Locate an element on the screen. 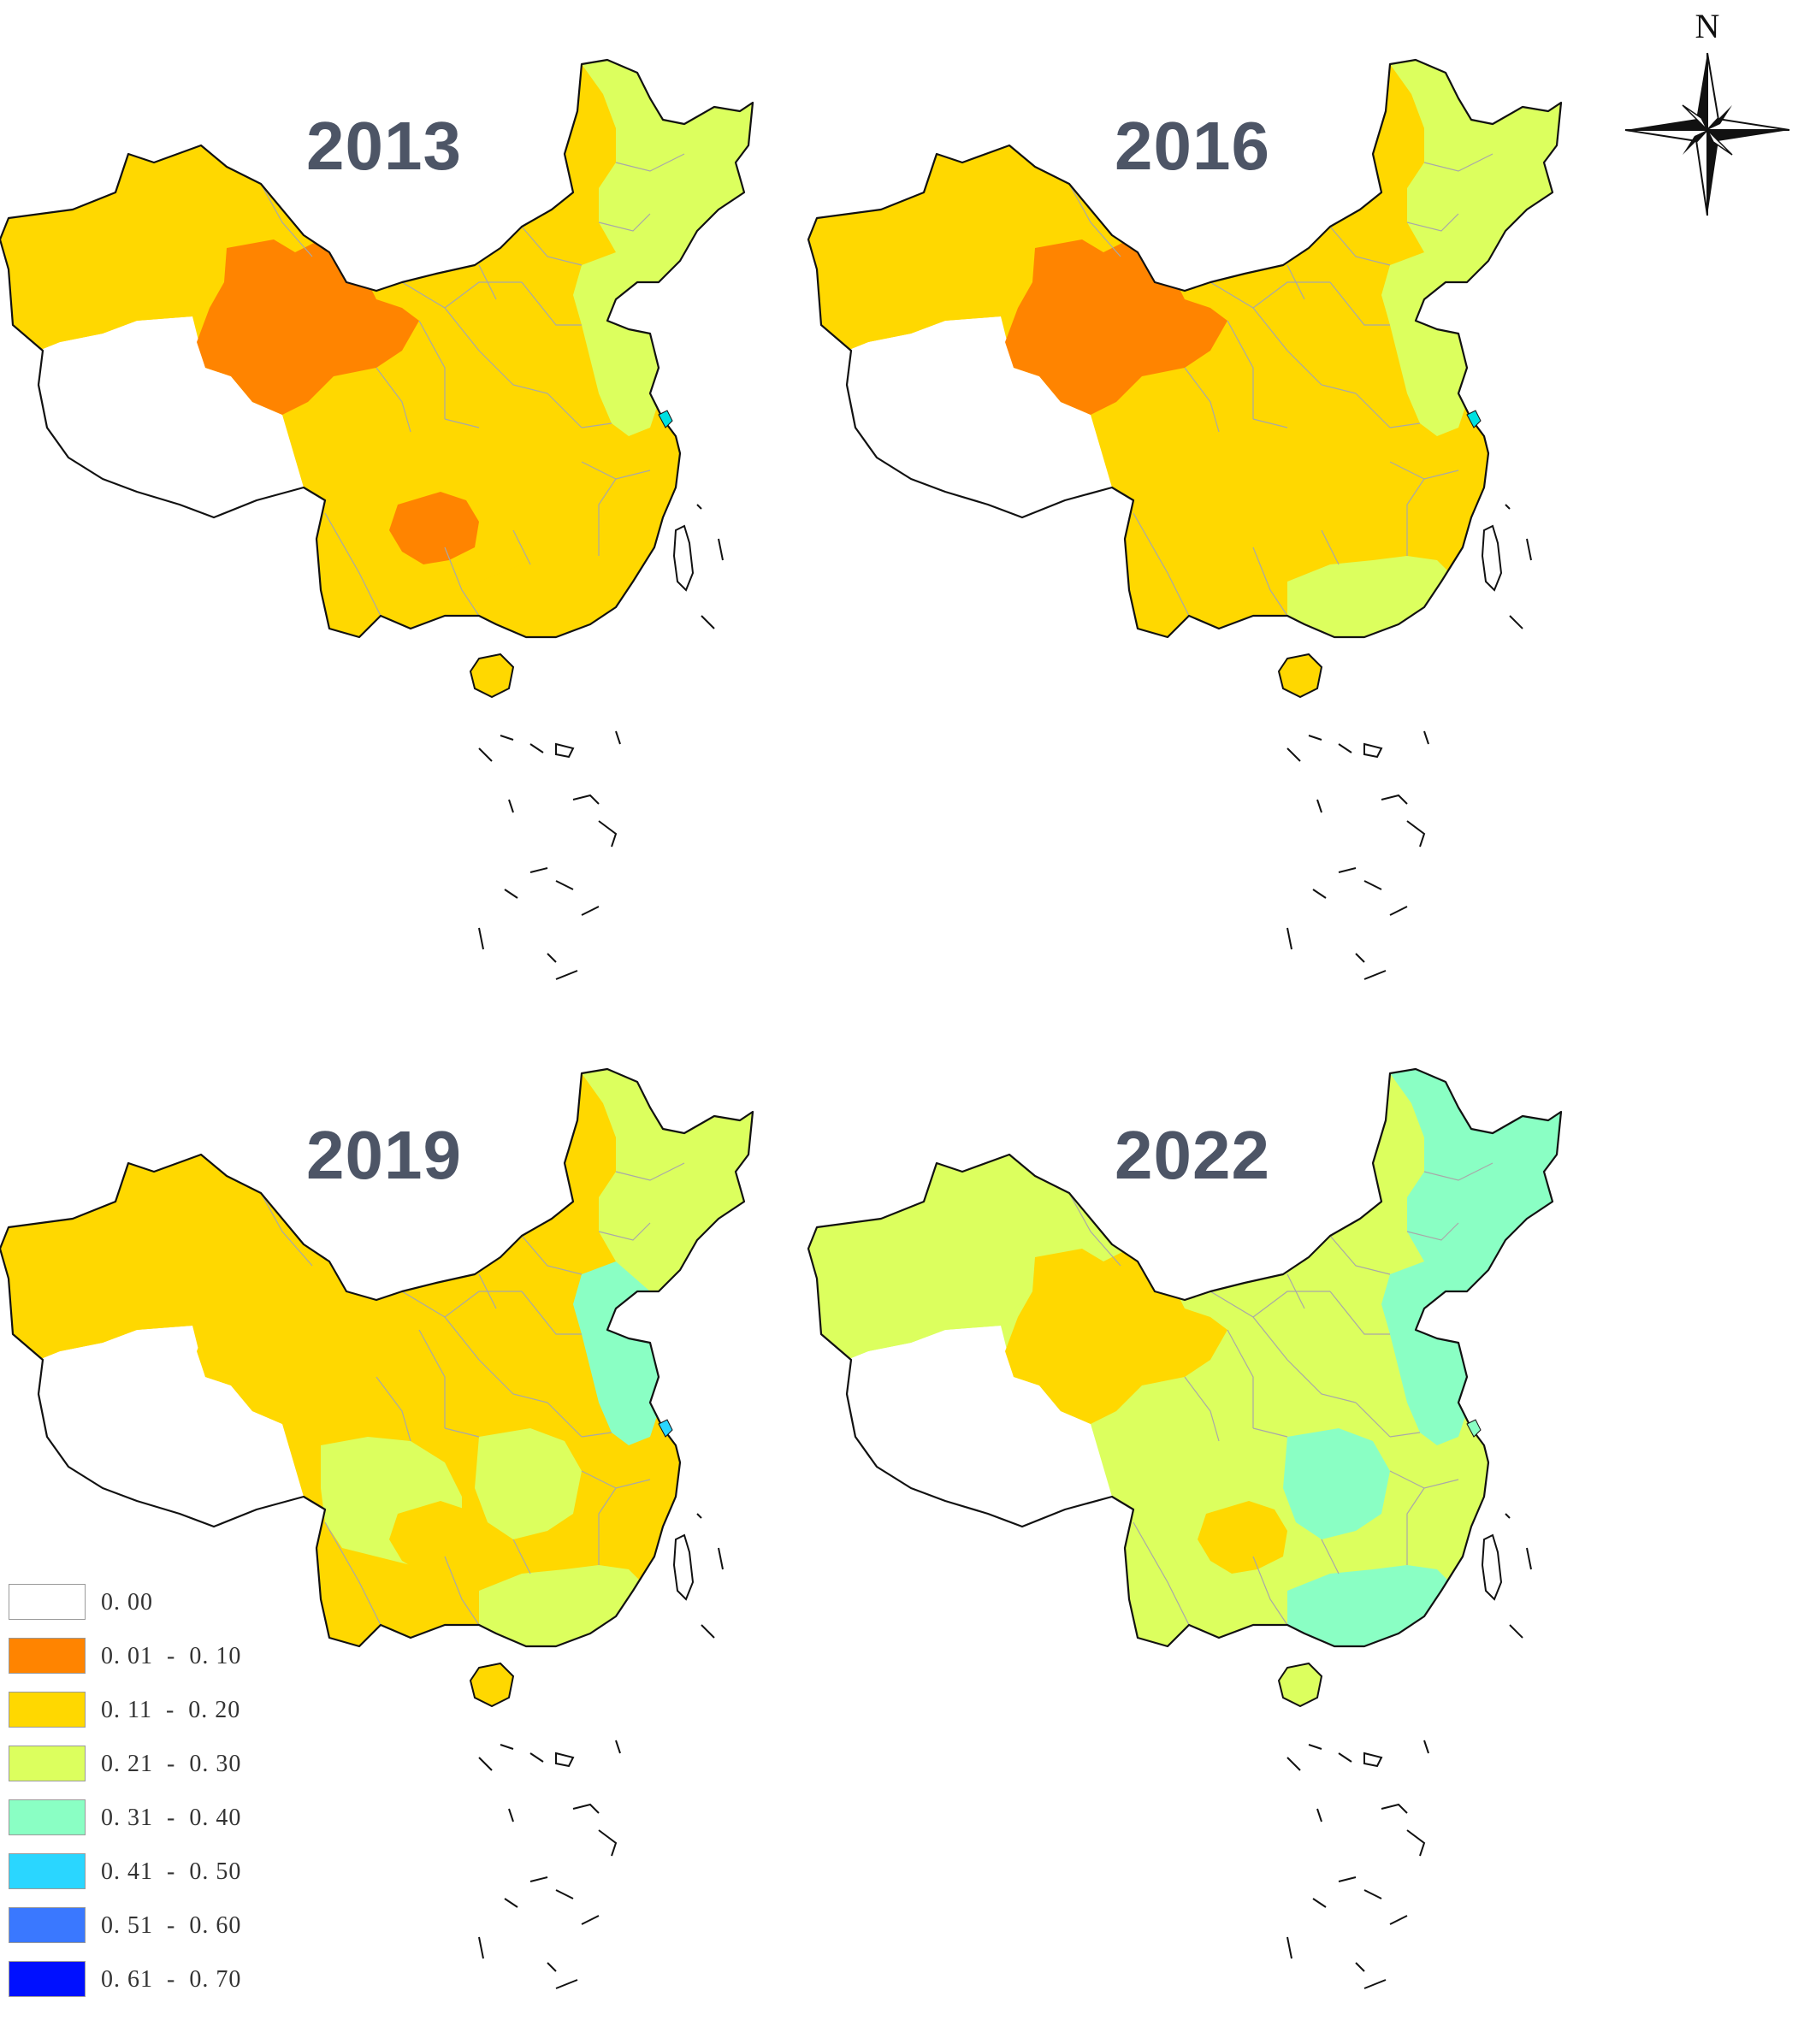 The height and width of the screenshot is (2044, 1804). legend-label: 0. 21 - 0. 30 is located at coordinates (172, 1764).